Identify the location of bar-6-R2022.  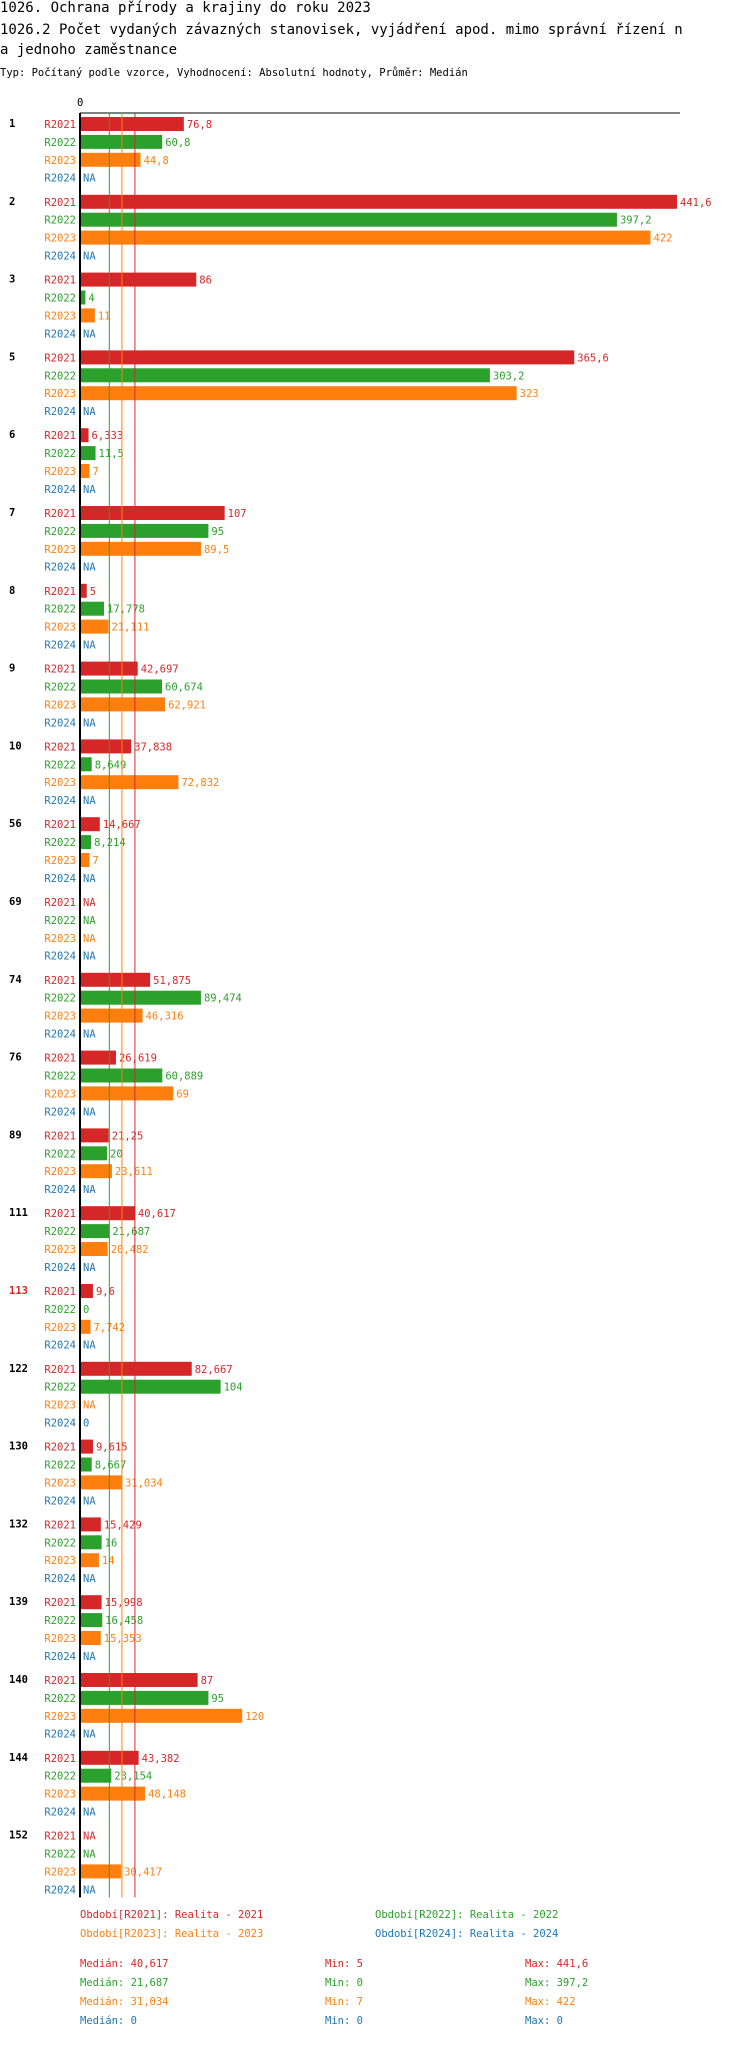
(88, 453).